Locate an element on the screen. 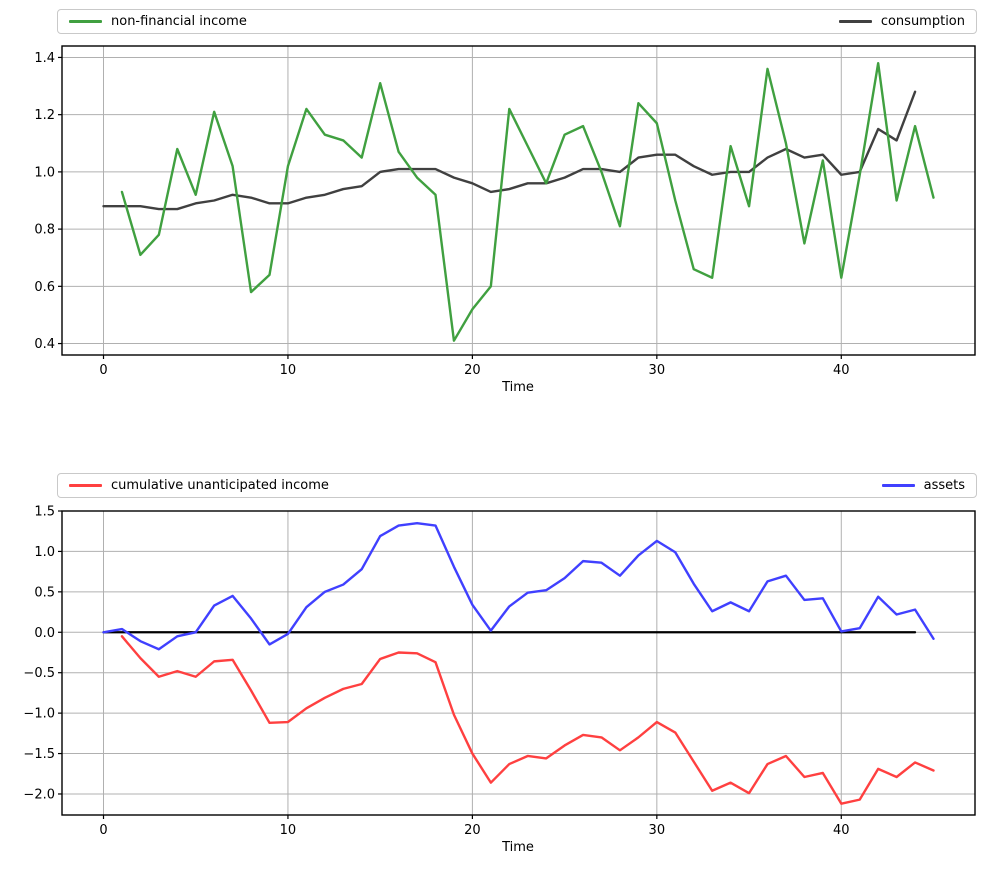 This screenshot has width=993, height=871. y-tick-label: 1.4 is located at coordinates (44, 58).